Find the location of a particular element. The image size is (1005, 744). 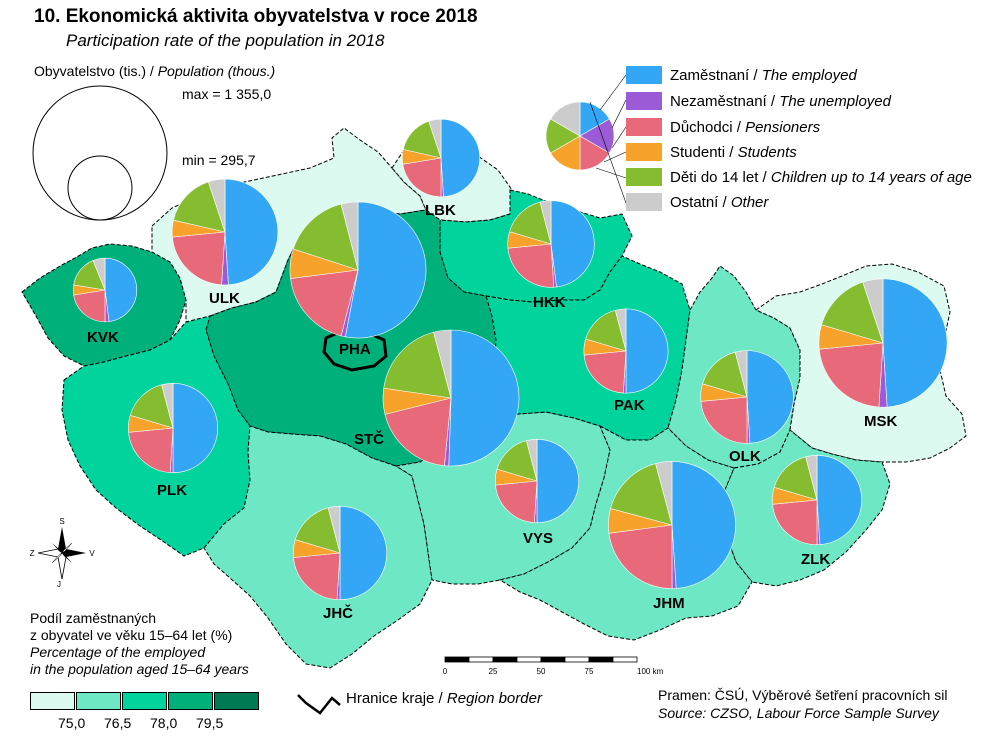

region-label: PAK is located at coordinates (629, 405).